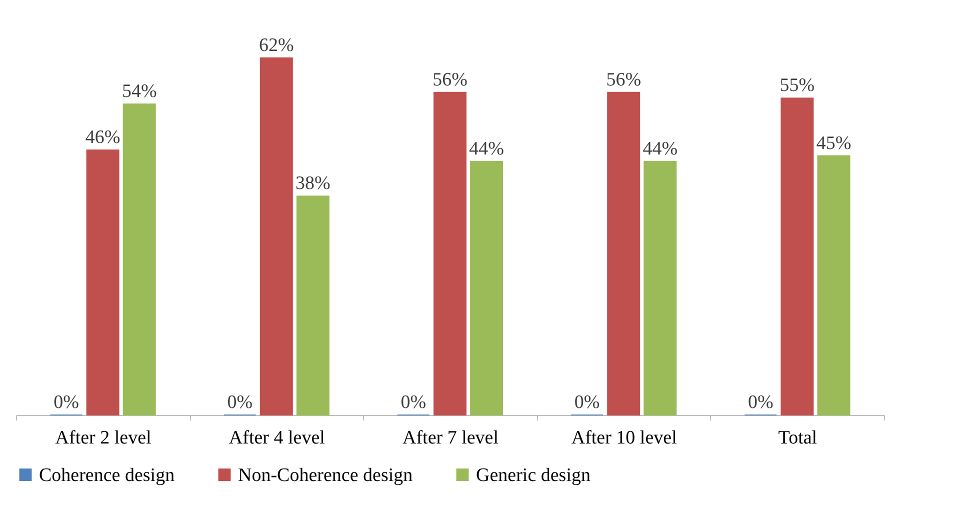  What do you see at coordinates (798, 438) in the screenshot?
I see `x-tick-label: Total` at bounding box center [798, 438].